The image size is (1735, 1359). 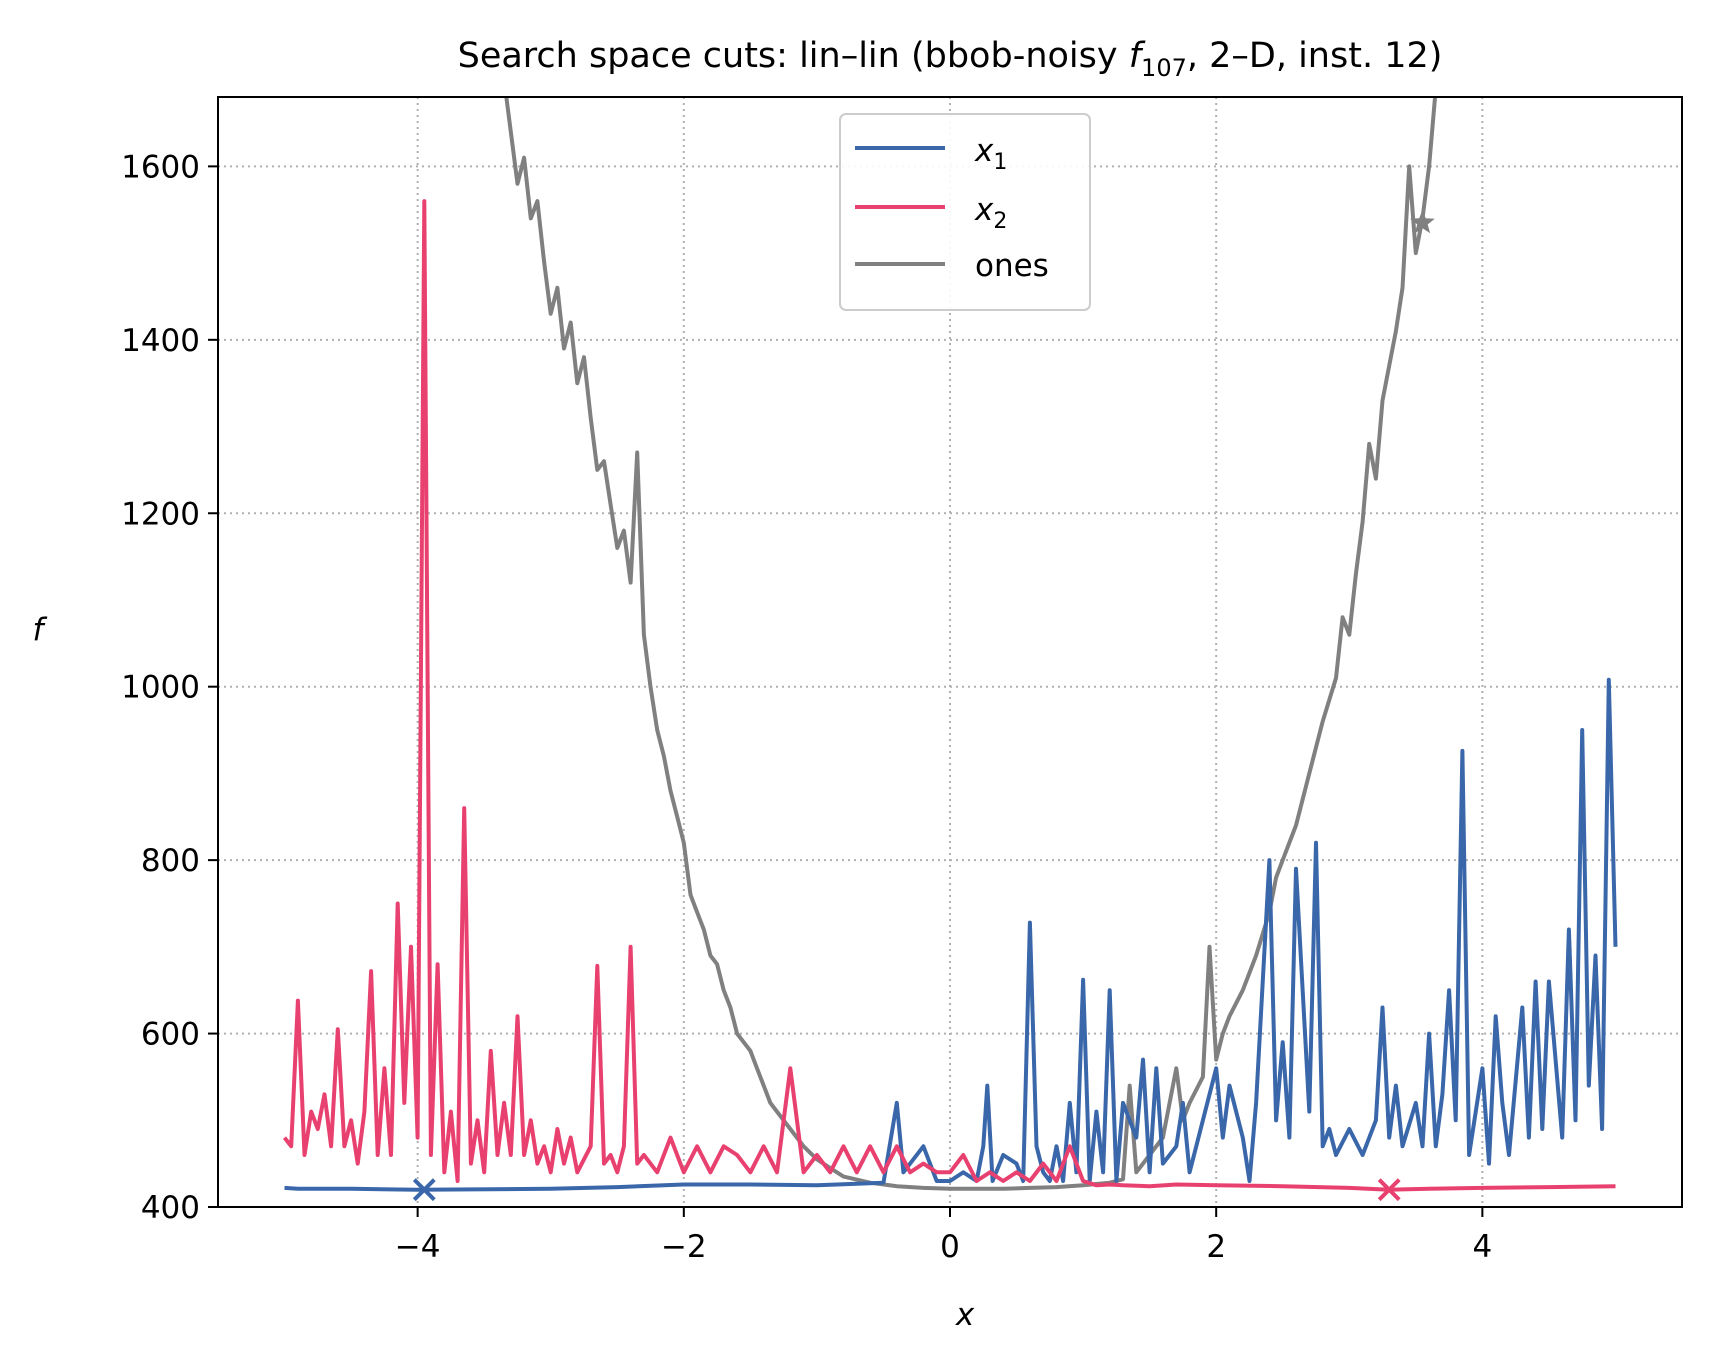 What do you see at coordinates (950, 1247) in the screenshot?
I see `x-tick-label: 0` at bounding box center [950, 1247].